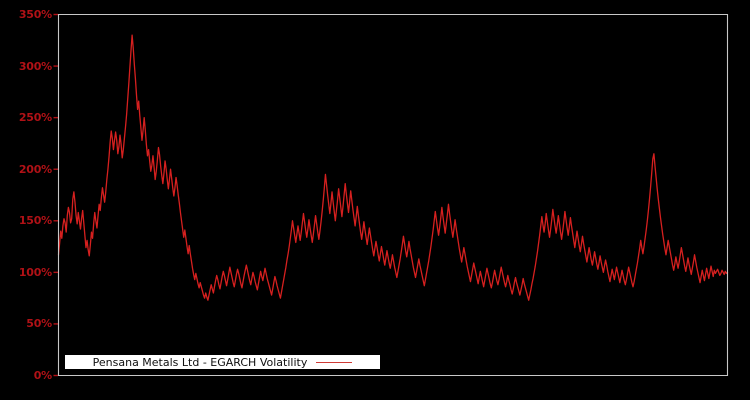 The image size is (750, 400). What do you see at coordinates (26, 200) in the screenshot?
I see `y-axis-tick-labels: 0% 50% 100% 150% 200% 250% 300% 350%` at bounding box center [26, 200].